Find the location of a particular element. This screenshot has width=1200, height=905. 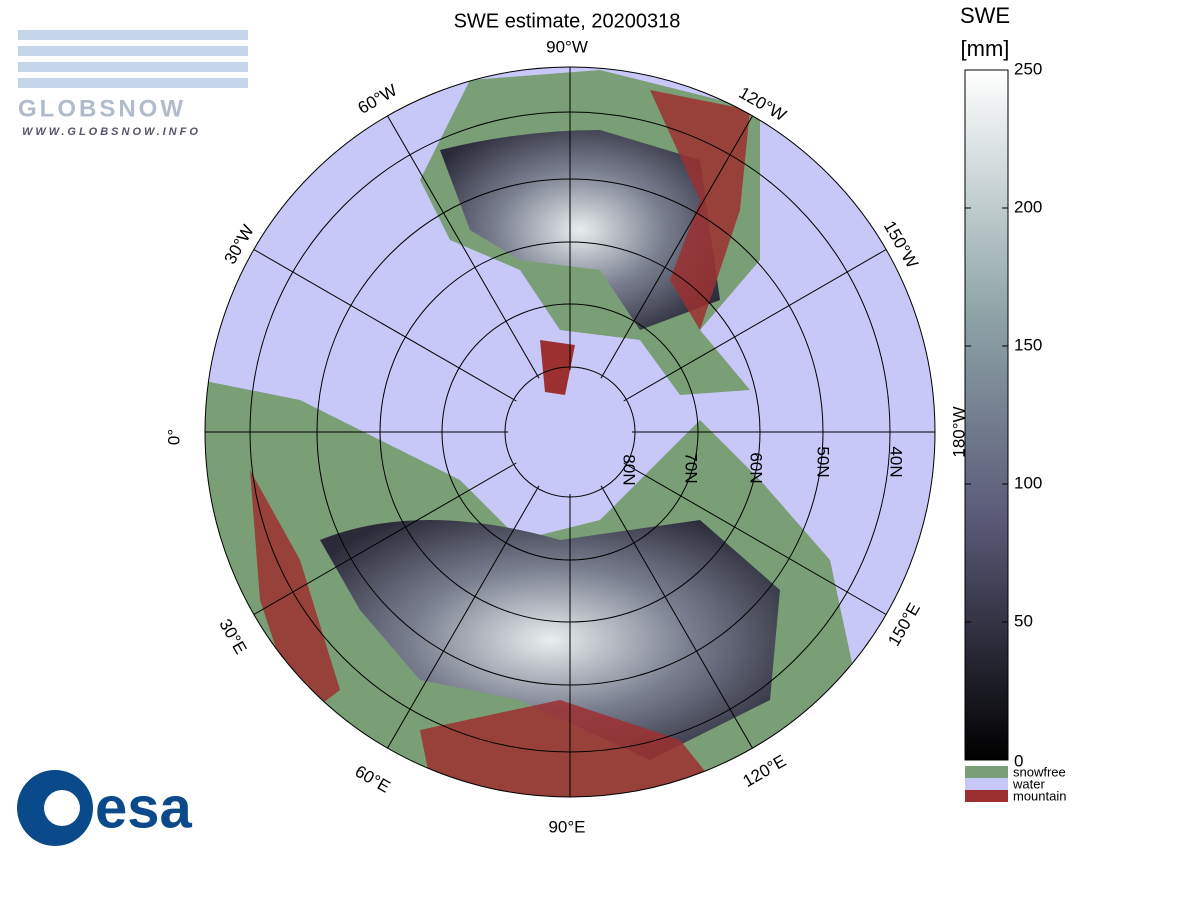

colorbar-tick-label: 100 is located at coordinates (1028, 482).